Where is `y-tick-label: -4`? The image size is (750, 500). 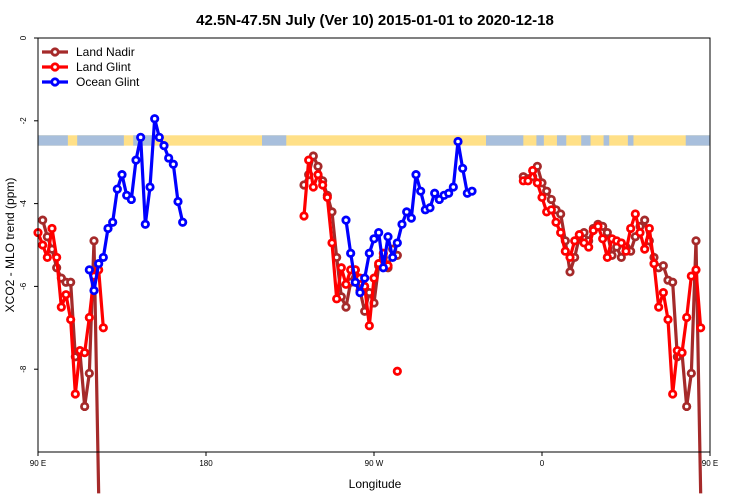
y-tick-label: -4 is located at coordinates (23, 203).